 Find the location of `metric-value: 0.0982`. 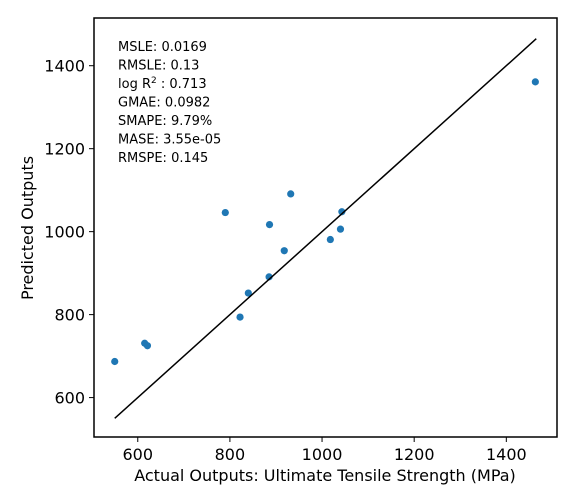

metric-value: 0.0982 is located at coordinates (188, 103).